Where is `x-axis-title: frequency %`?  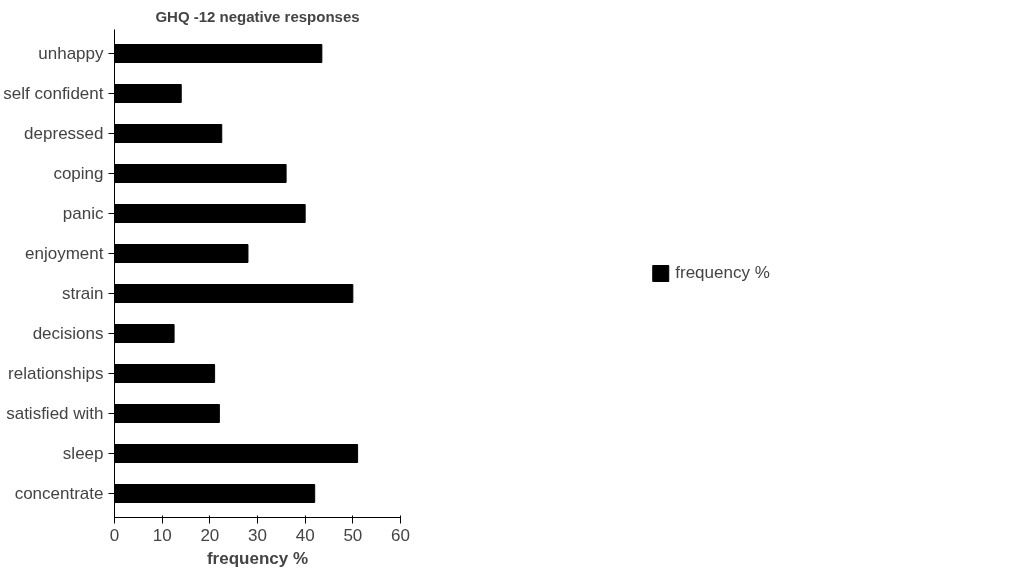
x-axis-title: frequency % is located at coordinates (257, 558).